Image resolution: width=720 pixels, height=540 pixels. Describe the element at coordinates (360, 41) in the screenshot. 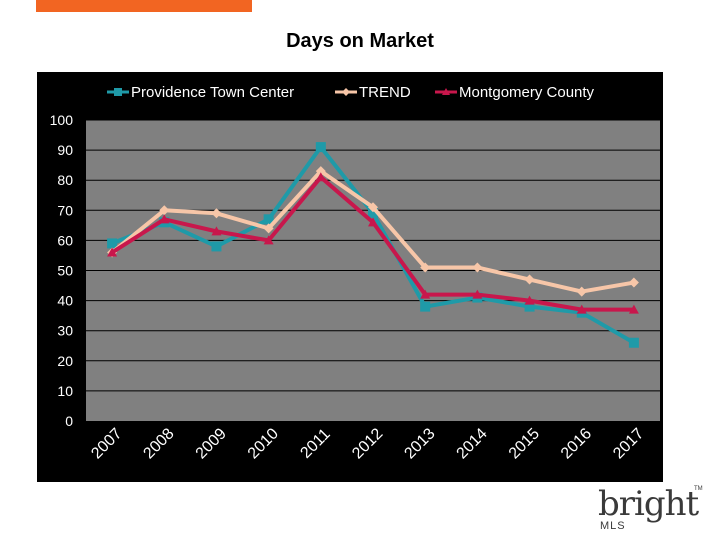

I see `chart-title: Days on Market` at that location.